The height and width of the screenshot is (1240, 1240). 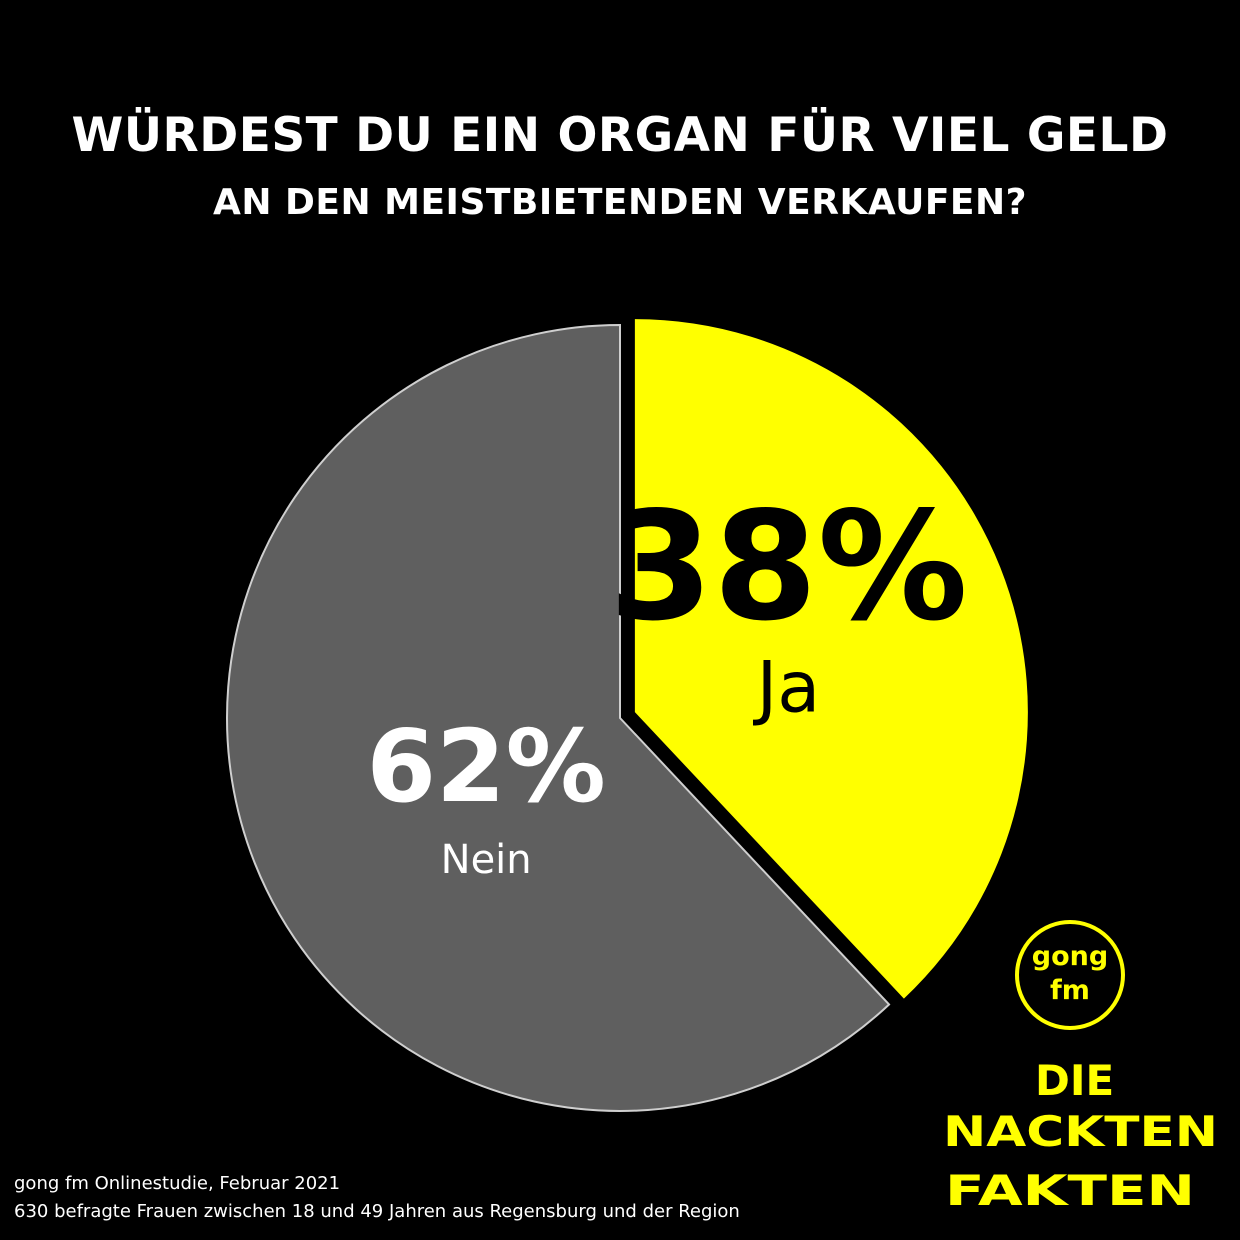 I want to click on pie-value-label-nein: 62%, so click(x=485, y=766).